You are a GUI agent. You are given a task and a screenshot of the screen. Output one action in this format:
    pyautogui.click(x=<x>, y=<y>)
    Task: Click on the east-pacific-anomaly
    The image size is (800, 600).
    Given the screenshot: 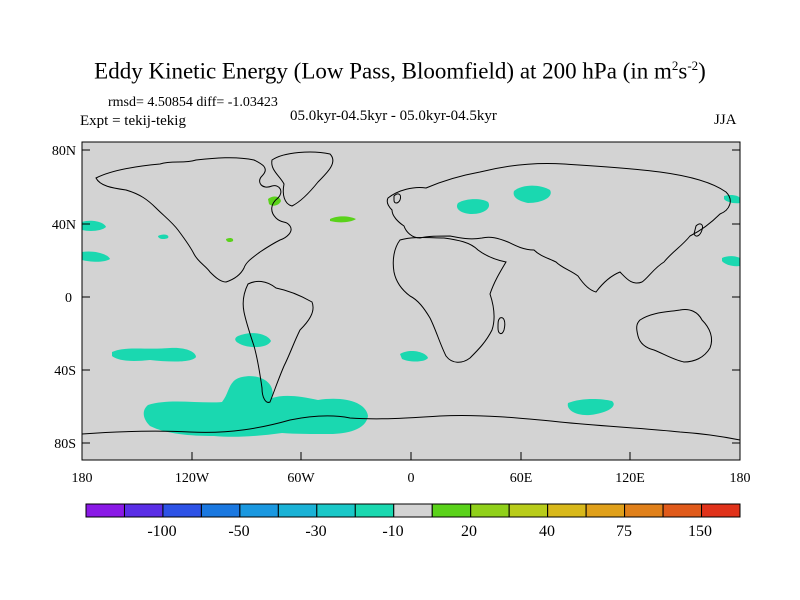 What is the action you would take?
    pyautogui.click(x=732, y=199)
    